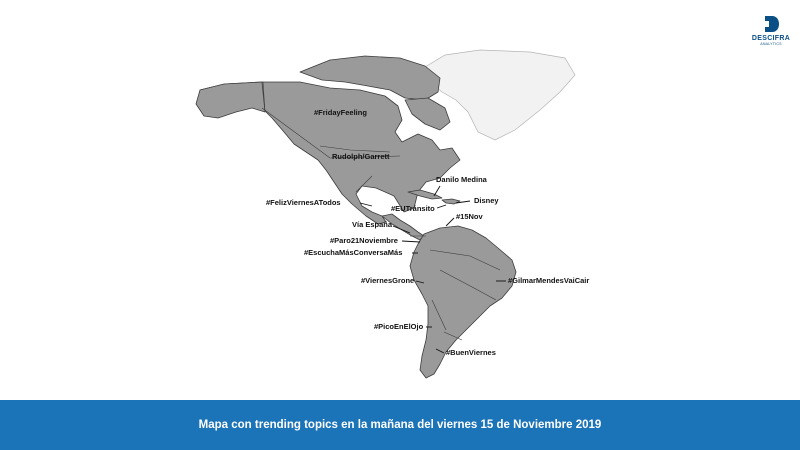  What do you see at coordinates (413, 208) in the screenshot?
I see `label-eu-transito: #EUTránsito` at bounding box center [413, 208].